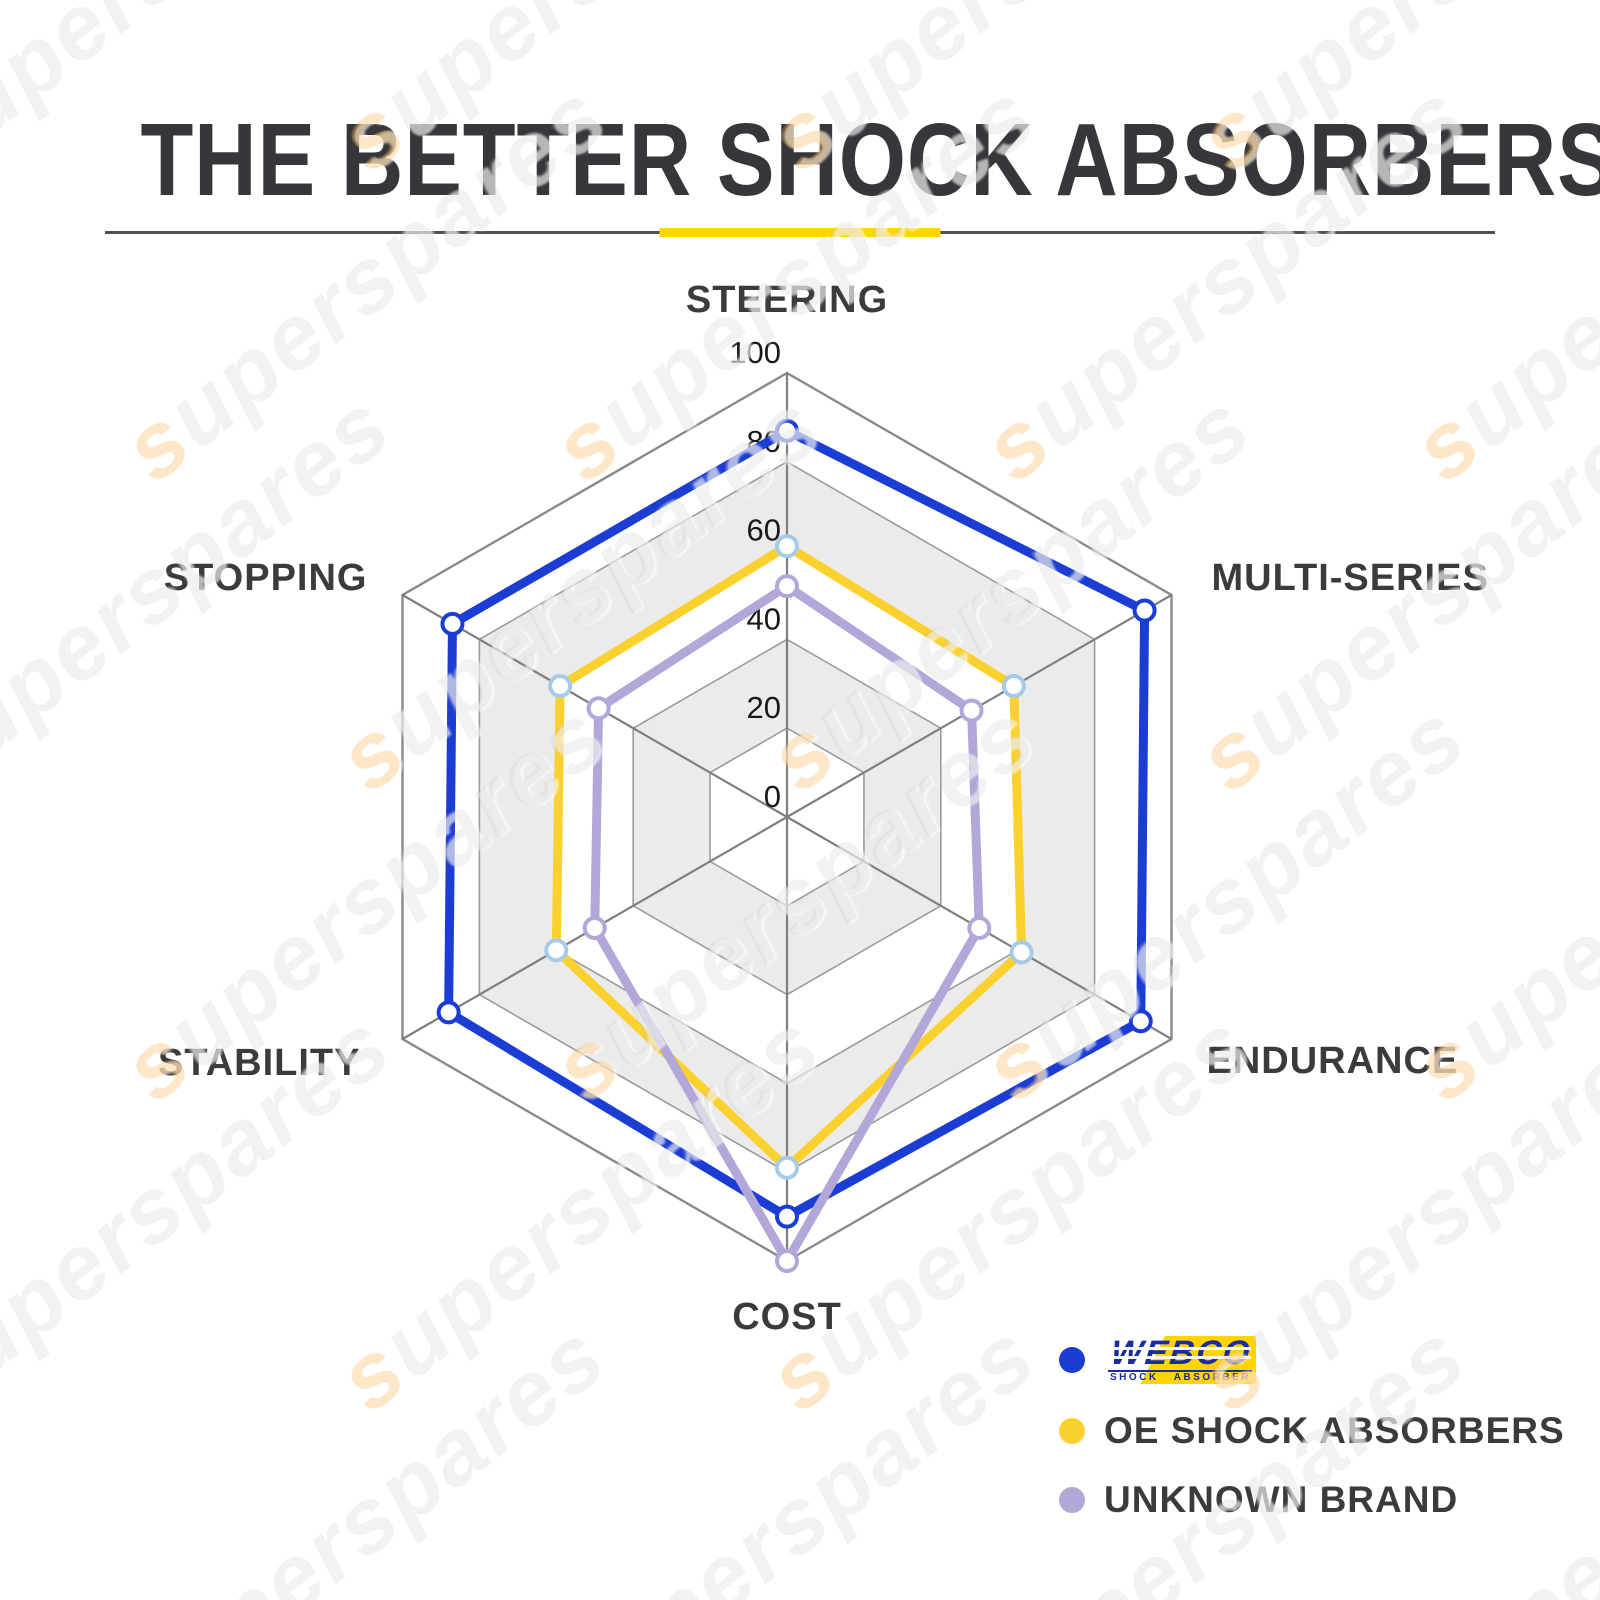 This screenshot has height=1600, width=1600. Describe the element at coordinates (787, 546) in the screenshot. I see `series-marker-oe-shock-absorbers-steering` at that location.